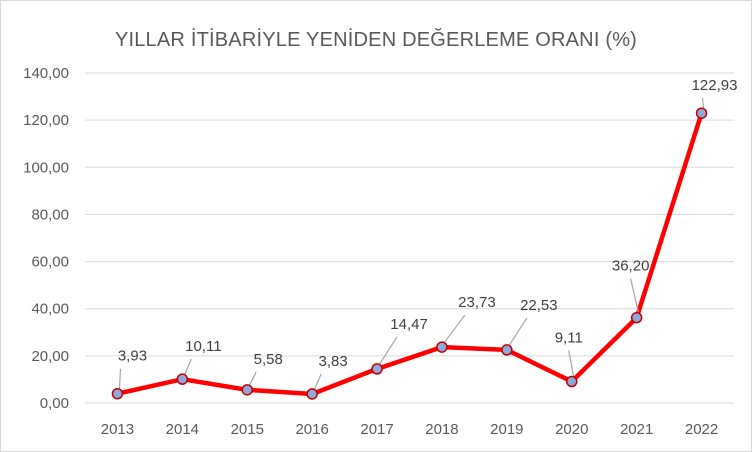 This screenshot has height=452, width=752. What do you see at coordinates (268, 359) in the screenshot?
I see `data-label-2015: 5,58` at bounding box center [268, 359].